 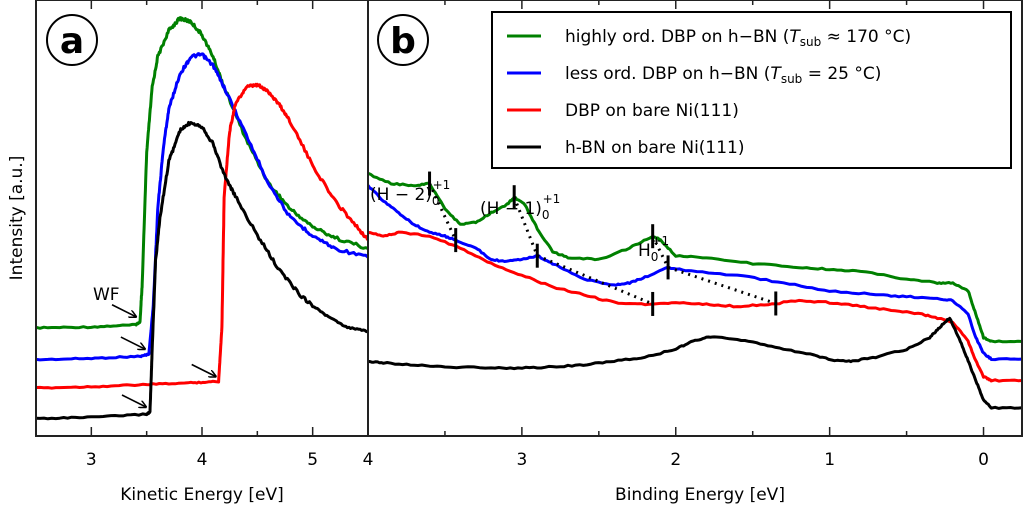 I want to click on legend-label: DBP on bare Ni(111), so click(x=652, y=111).